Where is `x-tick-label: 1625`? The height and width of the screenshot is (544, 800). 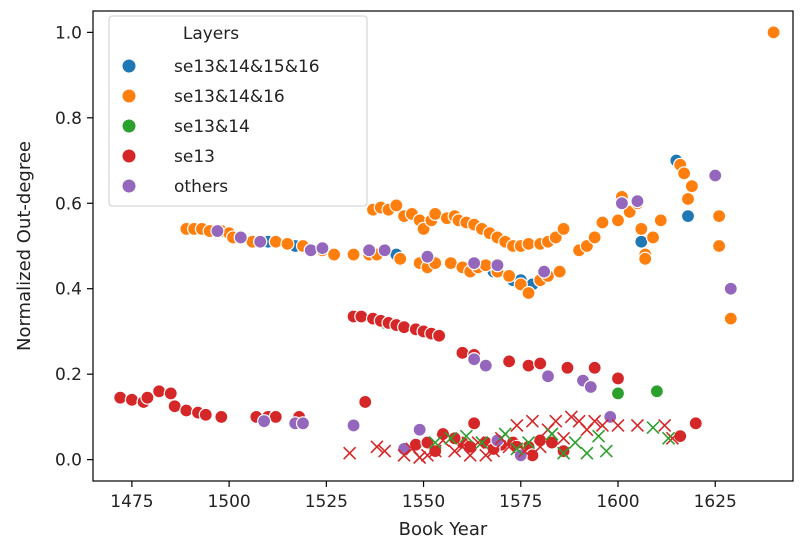 x-tick-label: 1625 is located at coordinates (715, 502).